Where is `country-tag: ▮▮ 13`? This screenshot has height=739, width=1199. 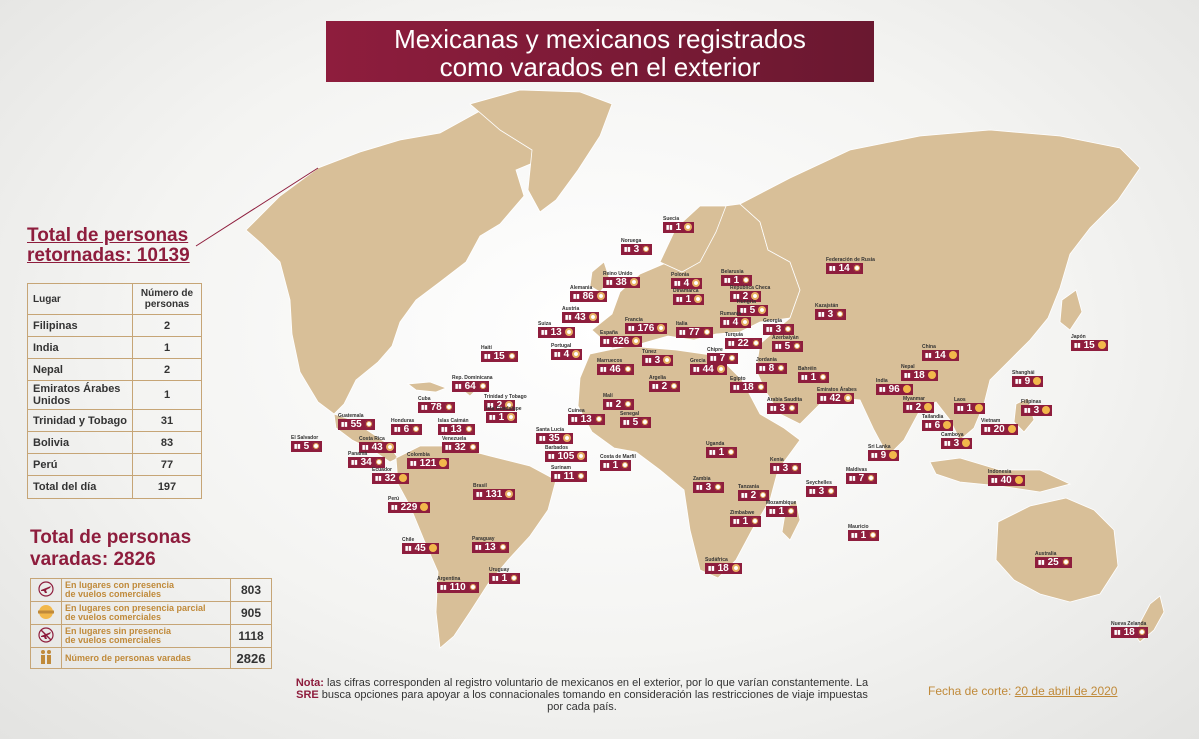 country-tag: ▮▮ 13 is located at coordinates (586, 419).